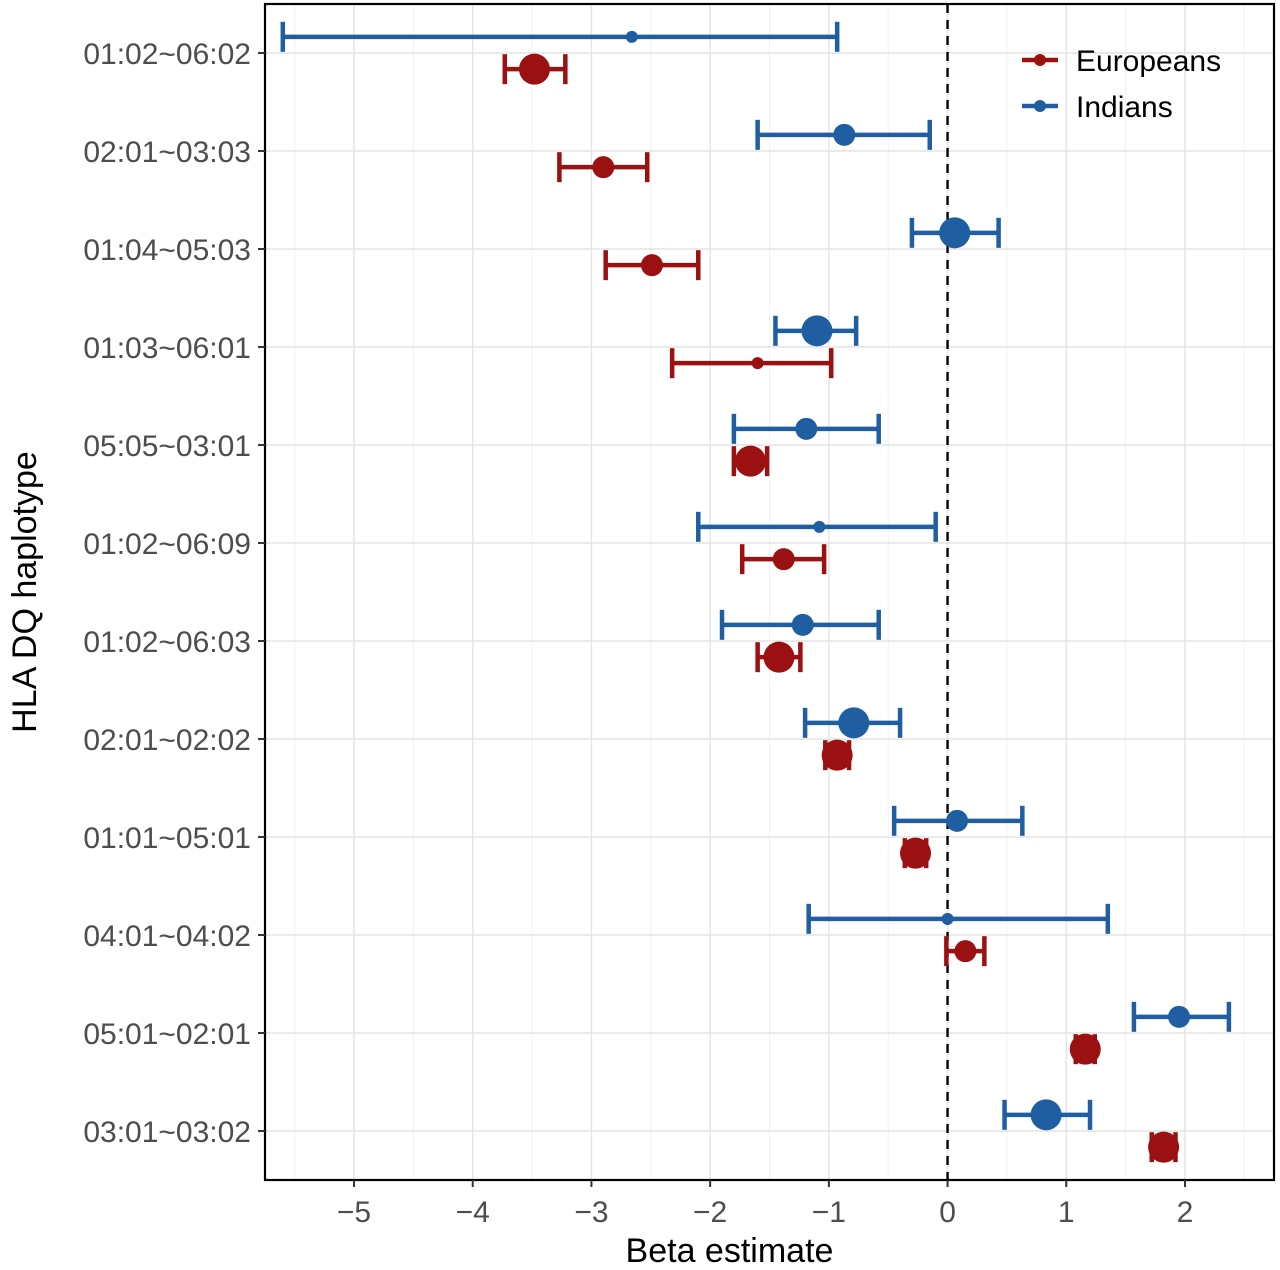 The image size is (1280, 1270). Describe the element at coordinates (25, 592) in the screenshot. I see `y-axis-title: HLA DQ haplotype` at that location.